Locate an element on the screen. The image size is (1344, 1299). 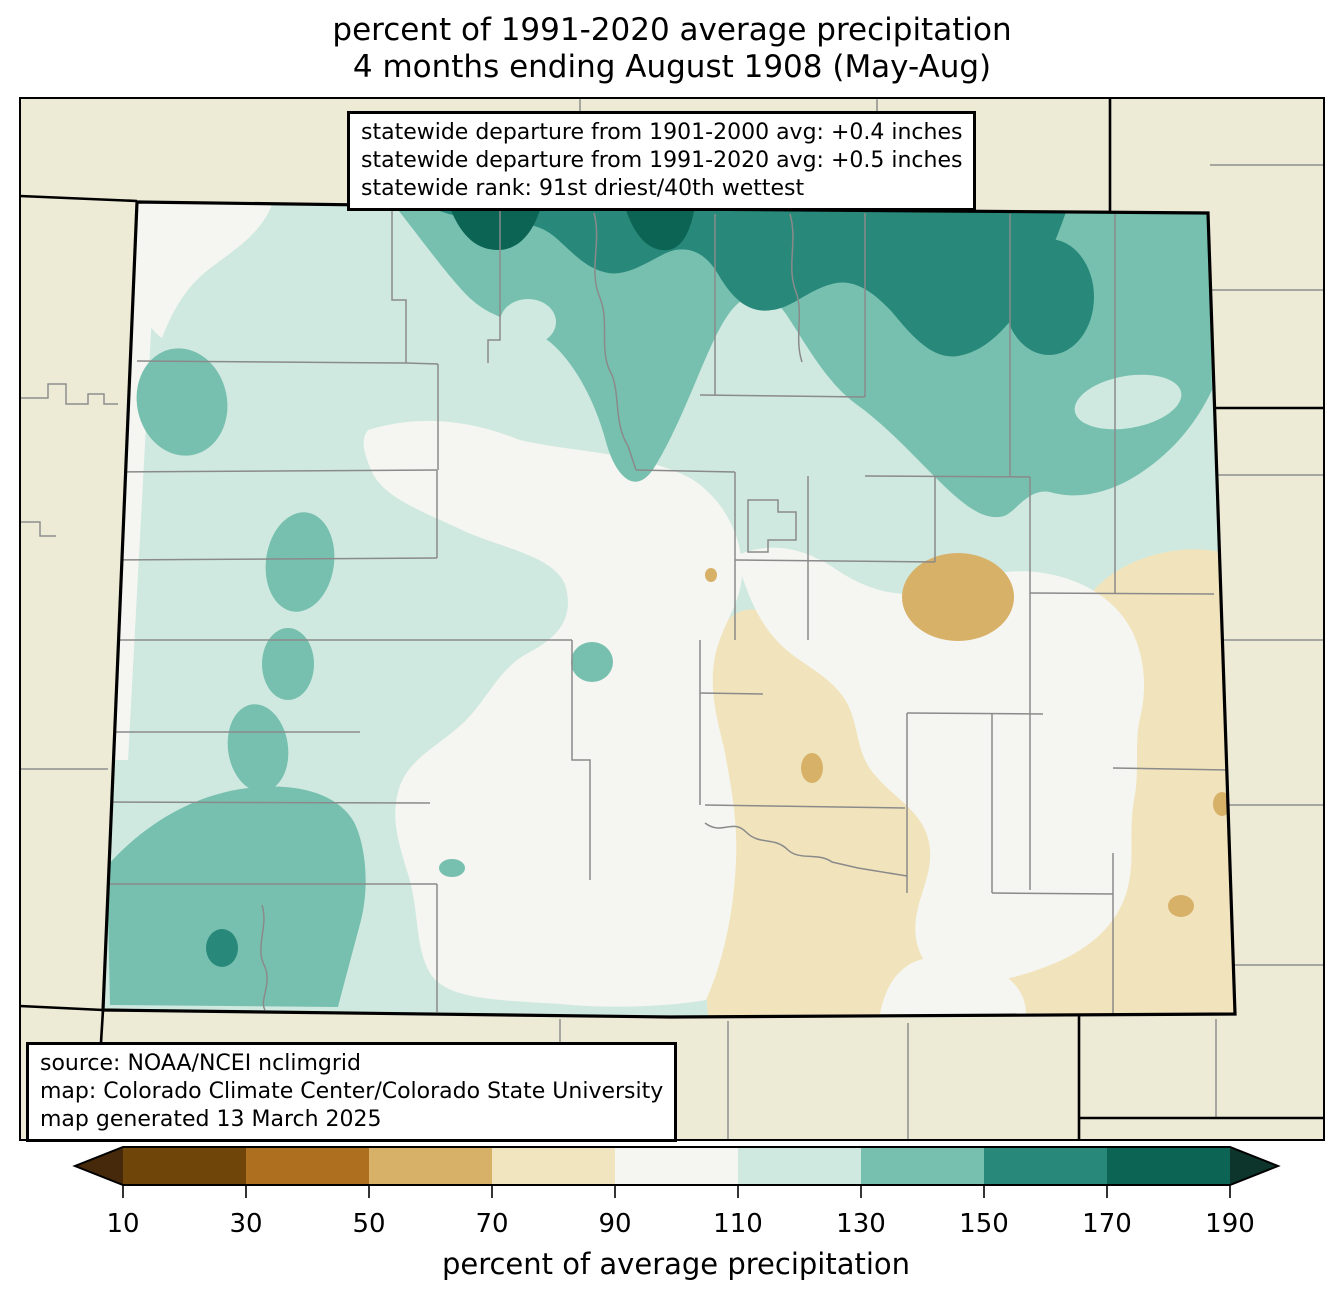
tick-label: 10 is located at coordinates (122, 1224).